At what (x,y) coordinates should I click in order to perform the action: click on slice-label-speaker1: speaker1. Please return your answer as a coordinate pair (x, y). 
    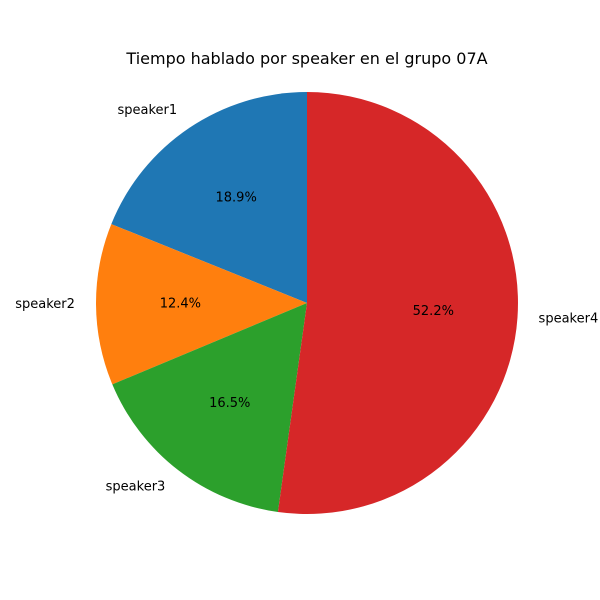
    Looking at the image, I should click on (147, 110).